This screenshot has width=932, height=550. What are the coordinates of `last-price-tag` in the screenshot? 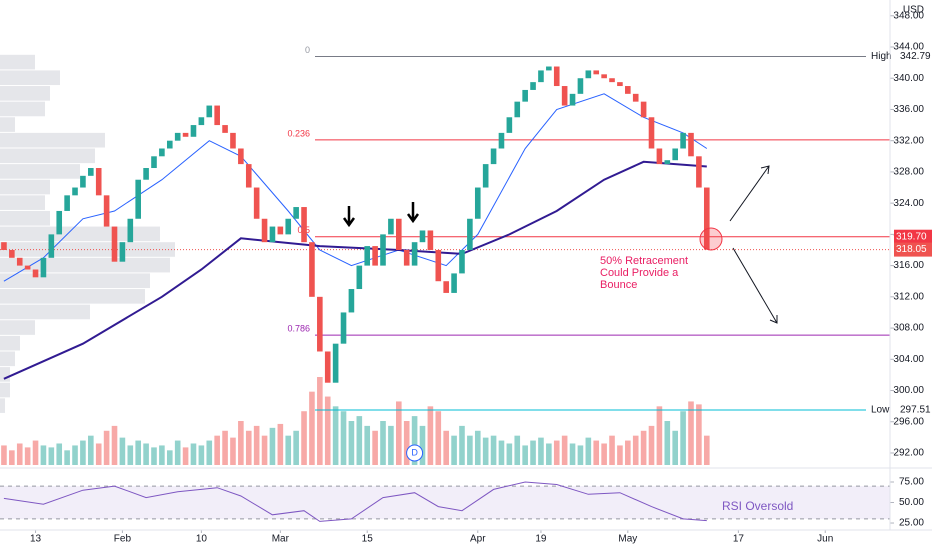 It's located at (913, 249).